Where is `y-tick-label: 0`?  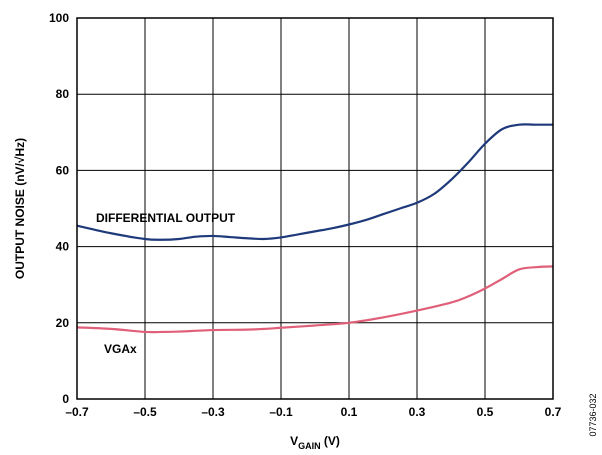 y-tick-label: 0 is located at coordinates (65, 399).